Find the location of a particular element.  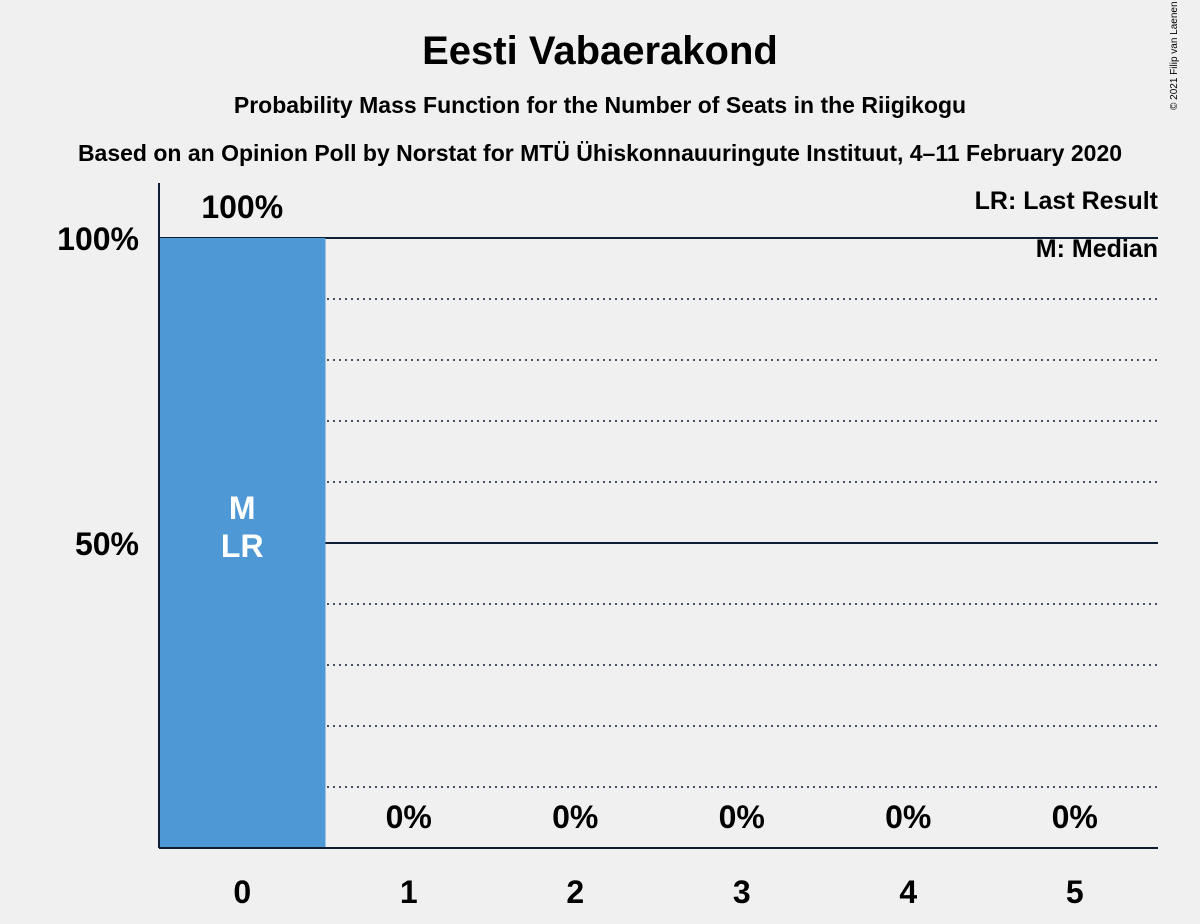

bar-value-label: 100% is located at coordinates (242, 207).